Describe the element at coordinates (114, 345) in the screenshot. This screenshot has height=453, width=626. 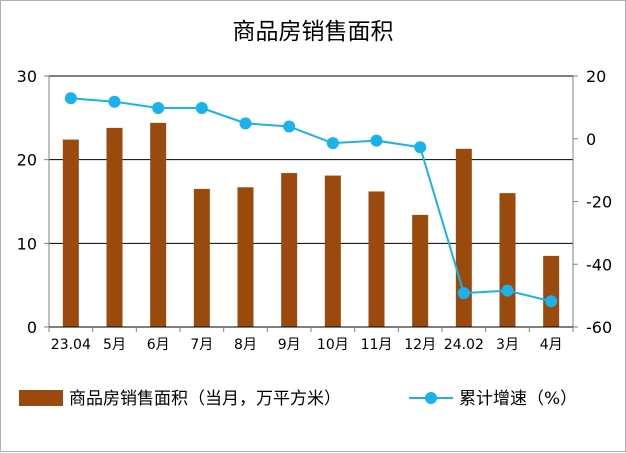
I see `x-tick-label: 5月` at that location.